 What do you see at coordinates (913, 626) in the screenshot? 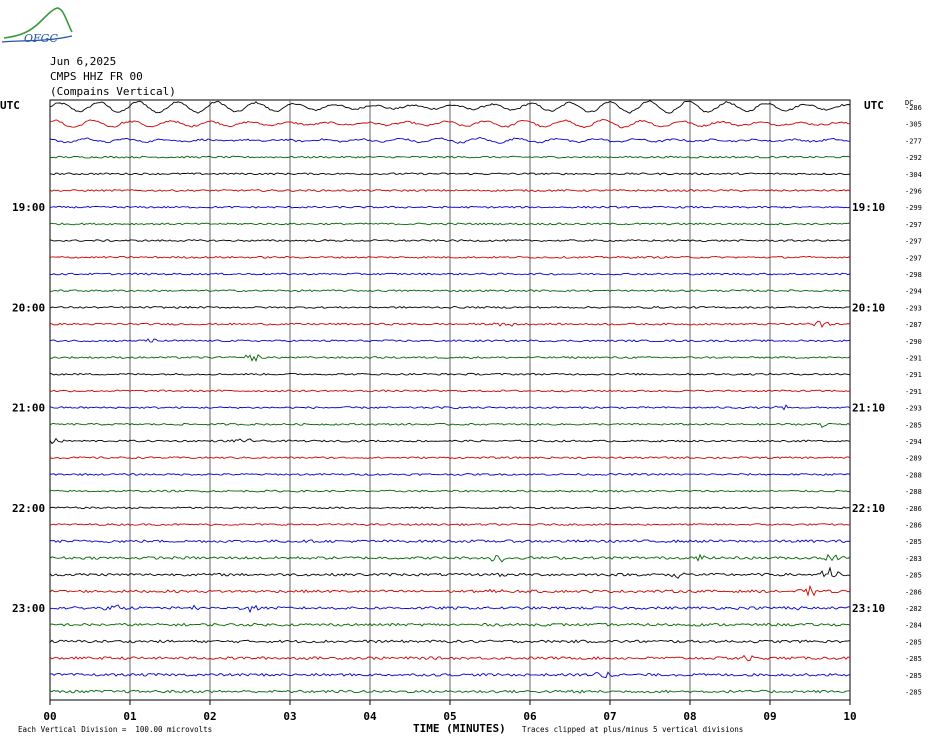
I see `dc-offset-label: -284` at bounding box center [913, 626].